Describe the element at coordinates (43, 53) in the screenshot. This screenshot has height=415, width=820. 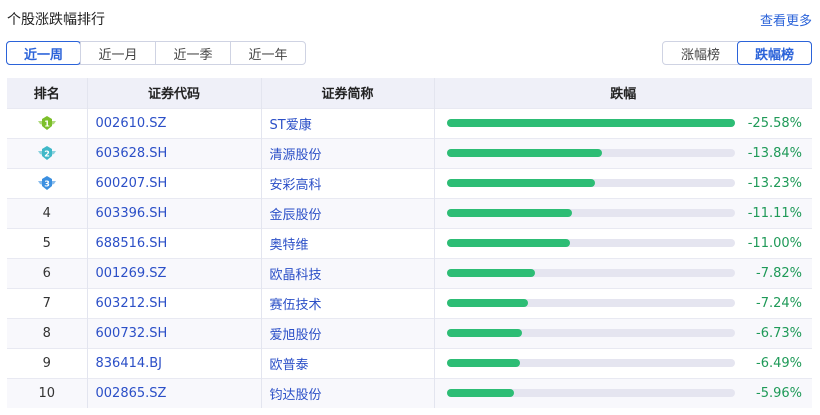
I see `period-tab-1: 近一周` at that location.